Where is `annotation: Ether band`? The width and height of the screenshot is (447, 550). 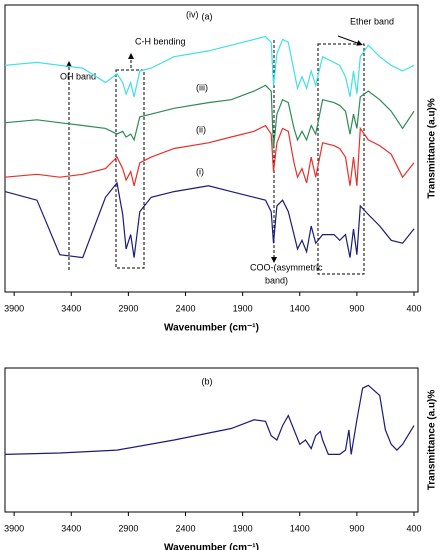
annotation: Ether band is located at coordinates (372, 21).